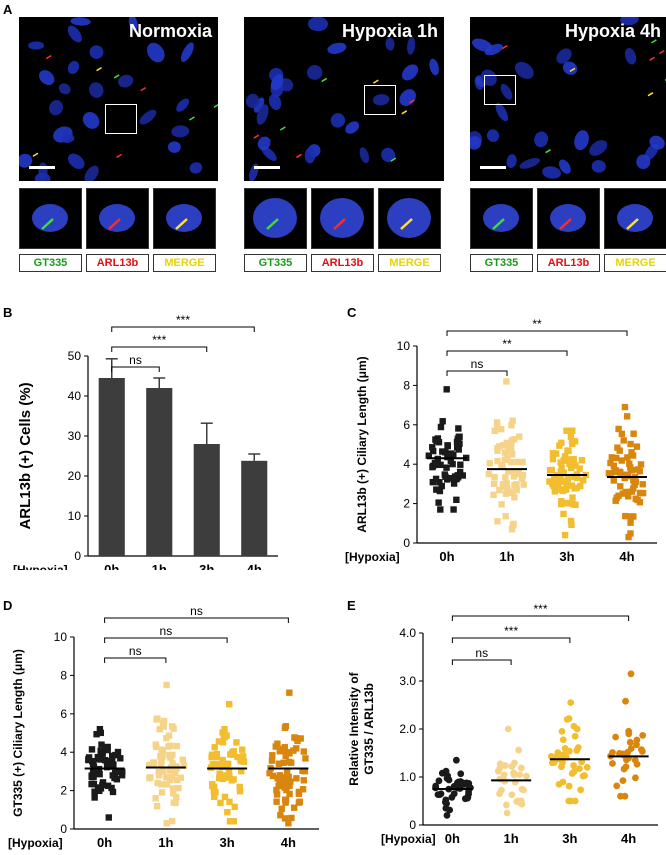 The image size is (666, 855). I want to click on x-tick-label: 0h, so click(446, 556).